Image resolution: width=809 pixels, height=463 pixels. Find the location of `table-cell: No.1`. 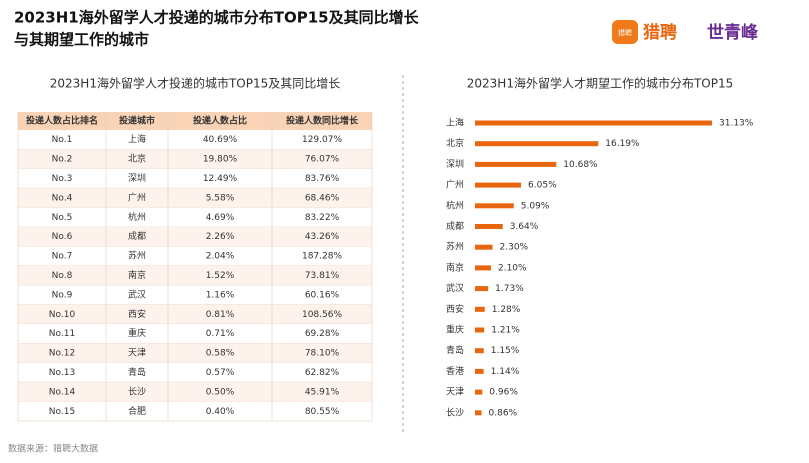

table-cell: No.1 is located at coordinates (62, 140).